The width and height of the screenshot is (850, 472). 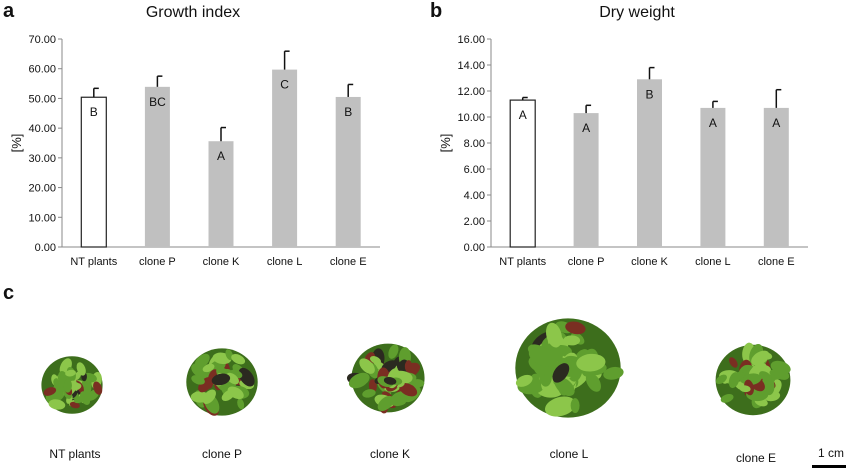 I want to click on growth-xtick-clone-k: clone K, so click(x=221, y=262).